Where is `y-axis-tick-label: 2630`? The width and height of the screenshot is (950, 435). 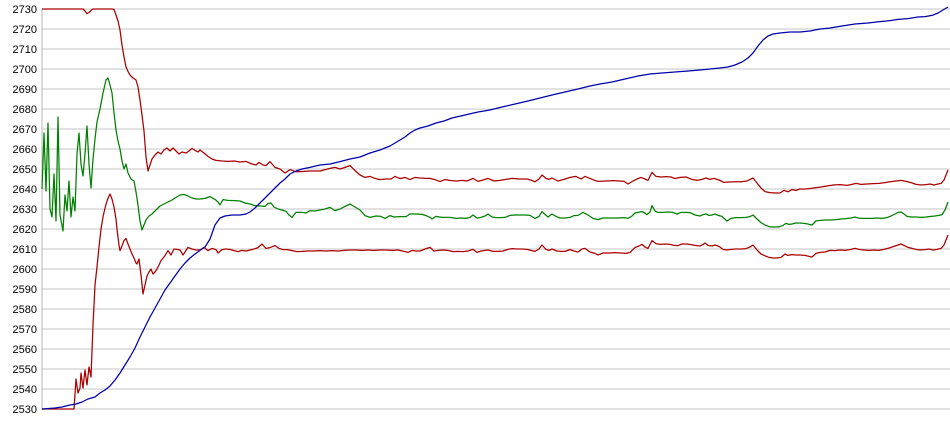 y-axis-tick-label: 2630 is located at coordinates (25, 210).